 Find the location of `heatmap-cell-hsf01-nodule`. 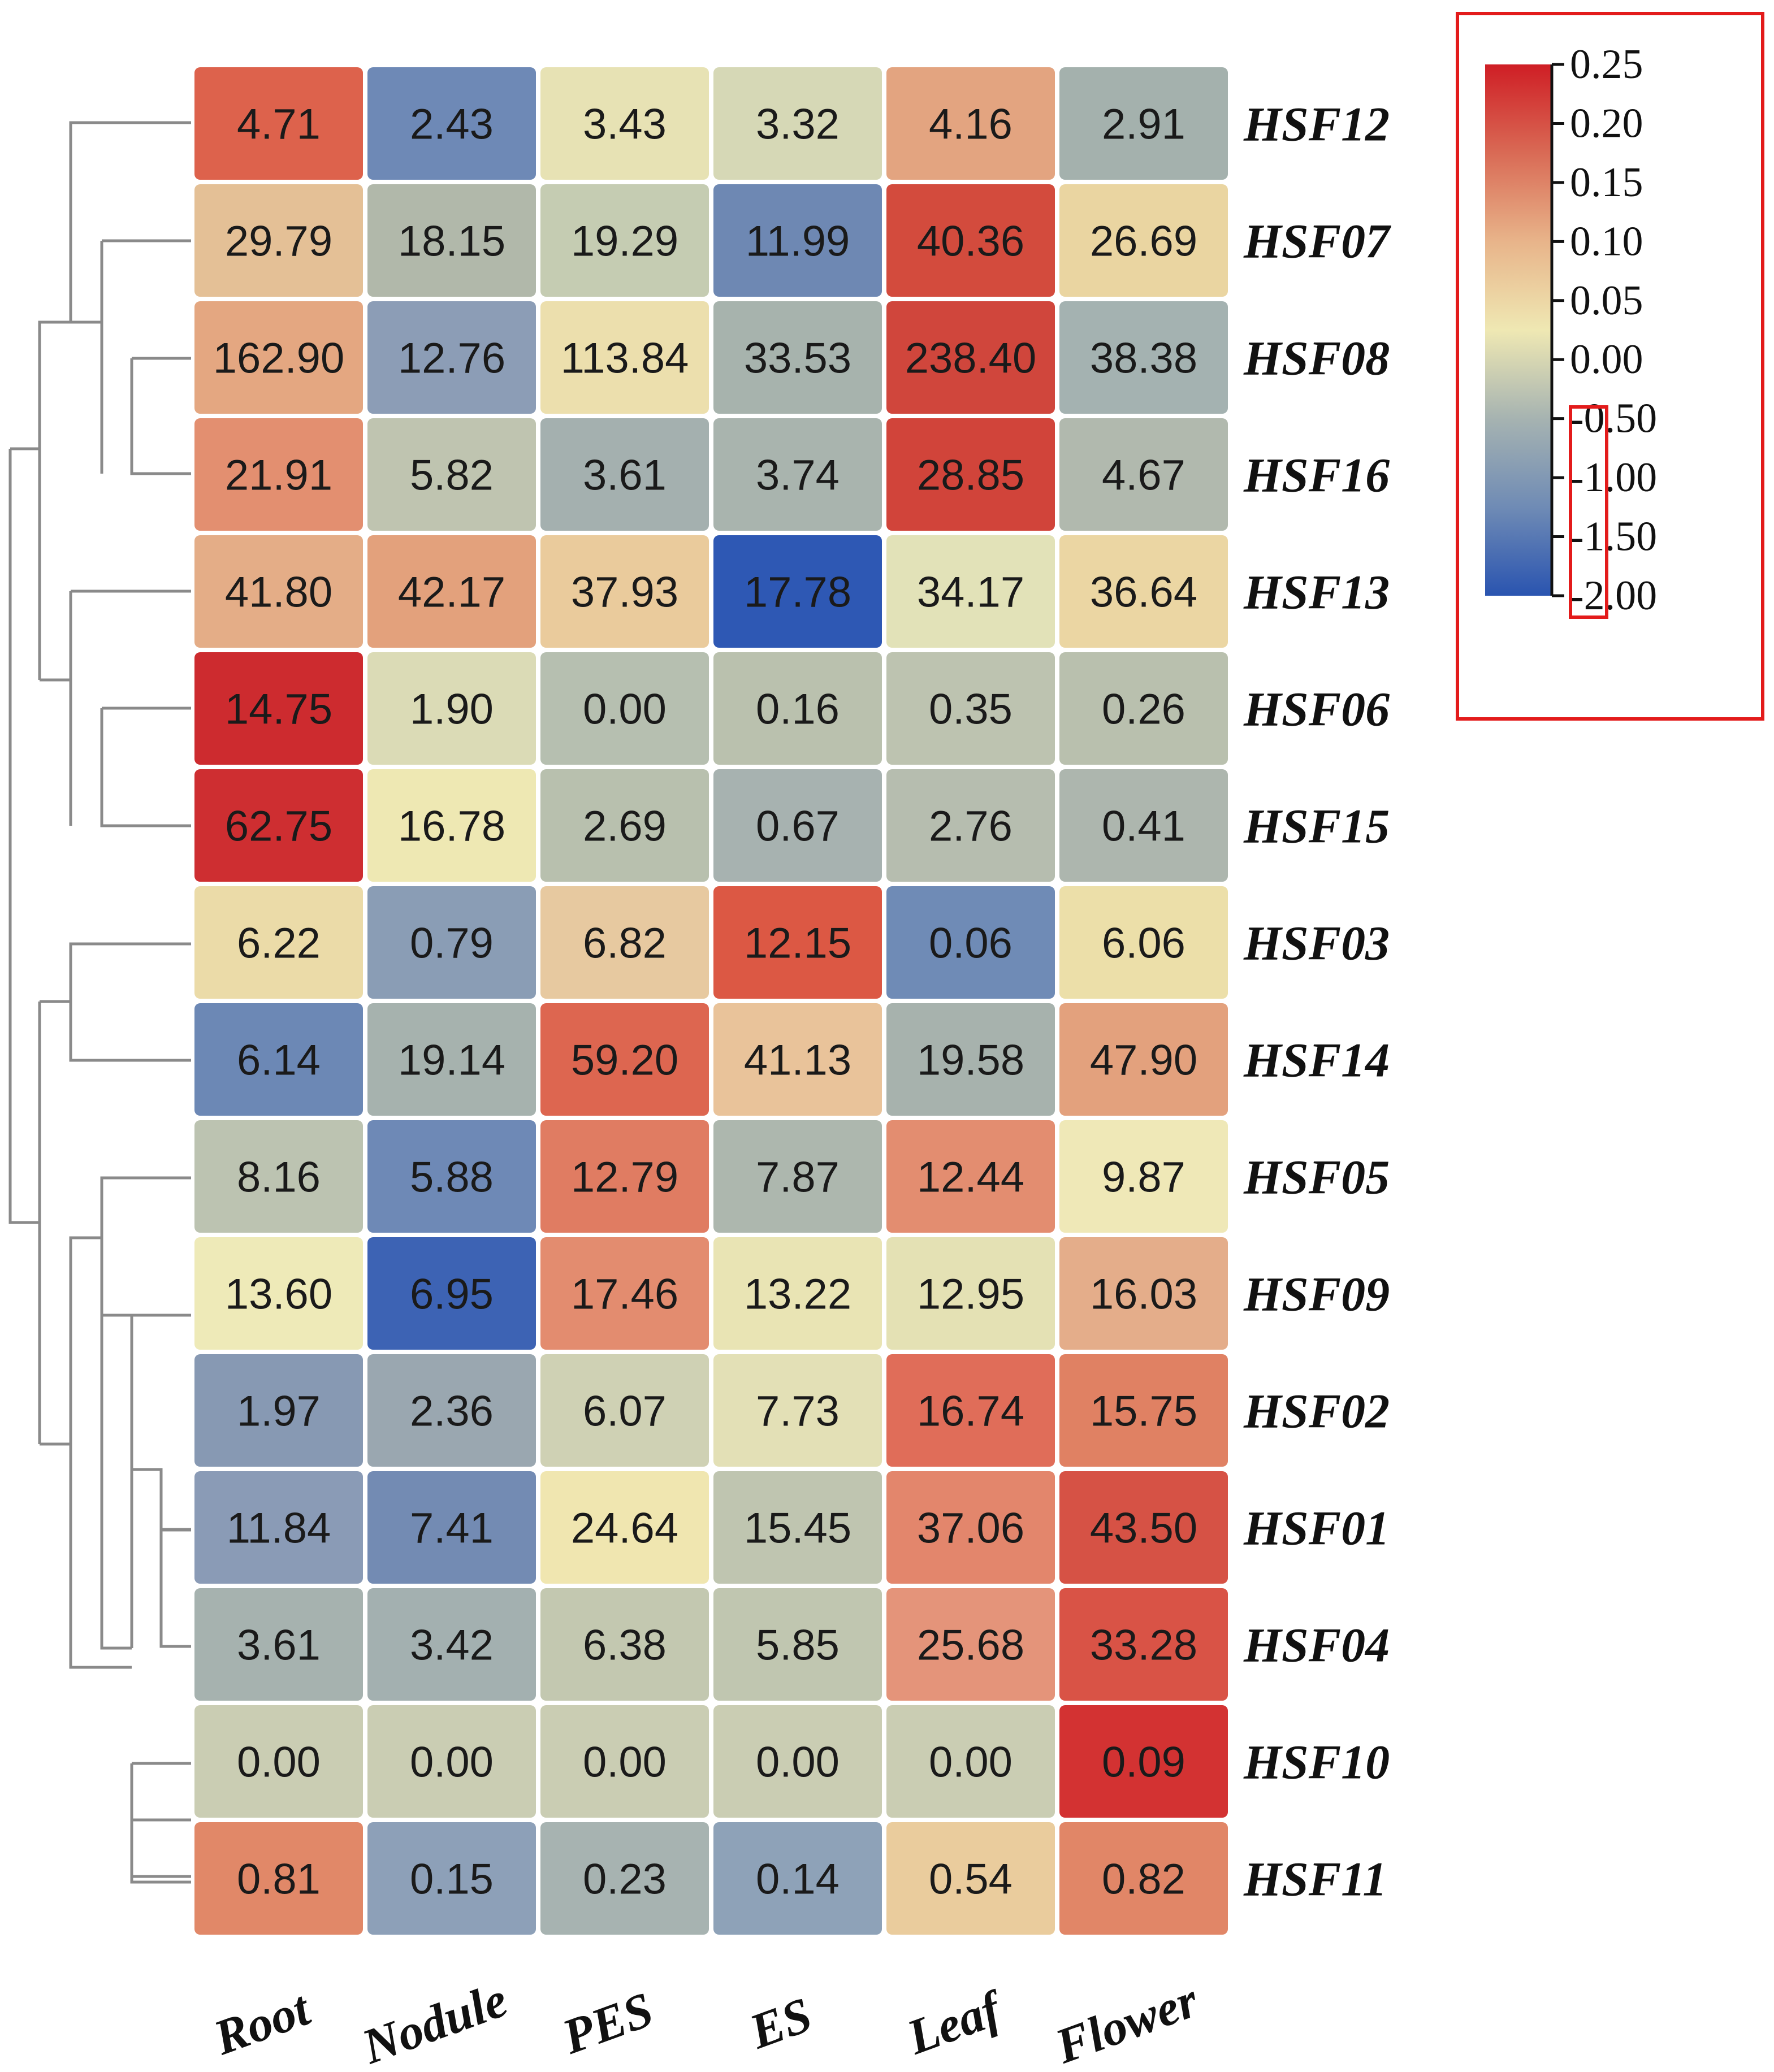

heatmap-cell-hsf01-nodule is located at coordinates (451, 1527).